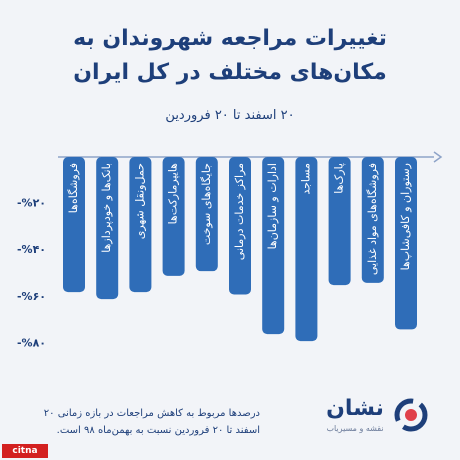 Image resolution: width=460 pixels, height=460 pixels. Describe the element at coordinates (355, 428) in the screenshot. I see `brand-tagline: نقشه و مسیریاب` at that location.